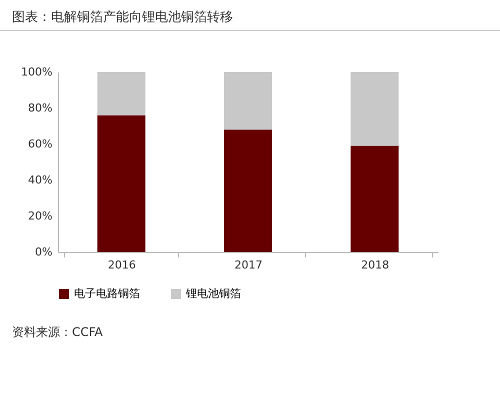 Image resolution: width=500 pixels, height=394 pixels. I want to click on y-tick-label: 80%, so click(40, 108).